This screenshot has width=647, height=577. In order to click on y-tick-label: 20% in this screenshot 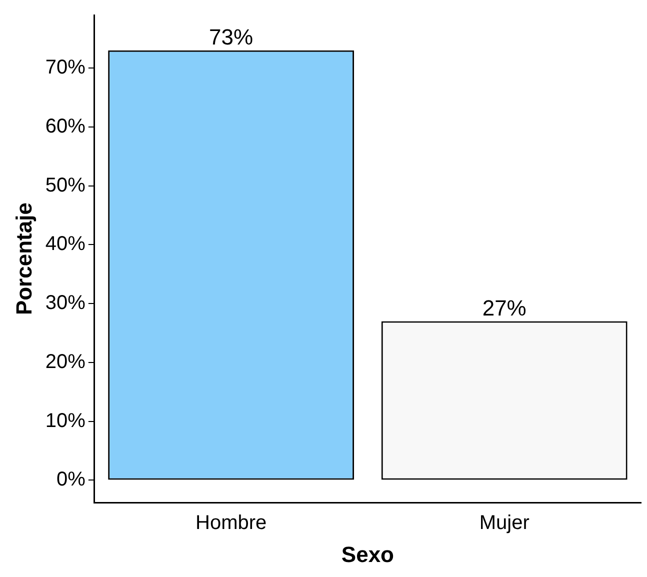, I will do `click(65, 361)`.